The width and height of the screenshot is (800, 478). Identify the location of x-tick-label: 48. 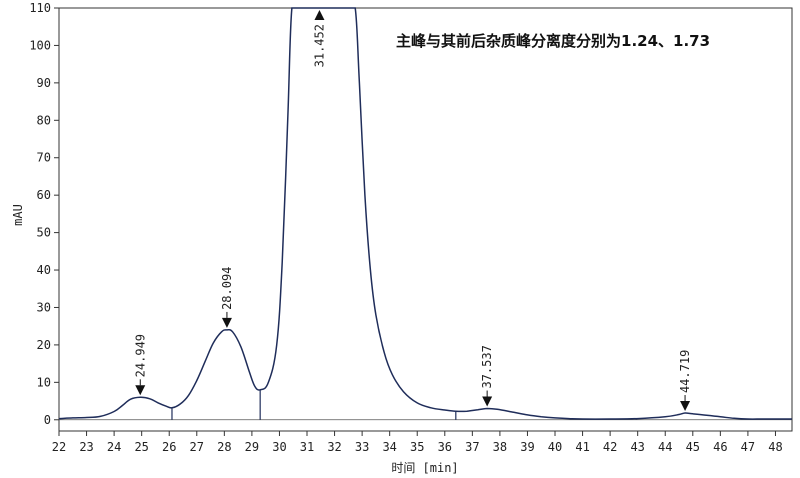
(775, 447).